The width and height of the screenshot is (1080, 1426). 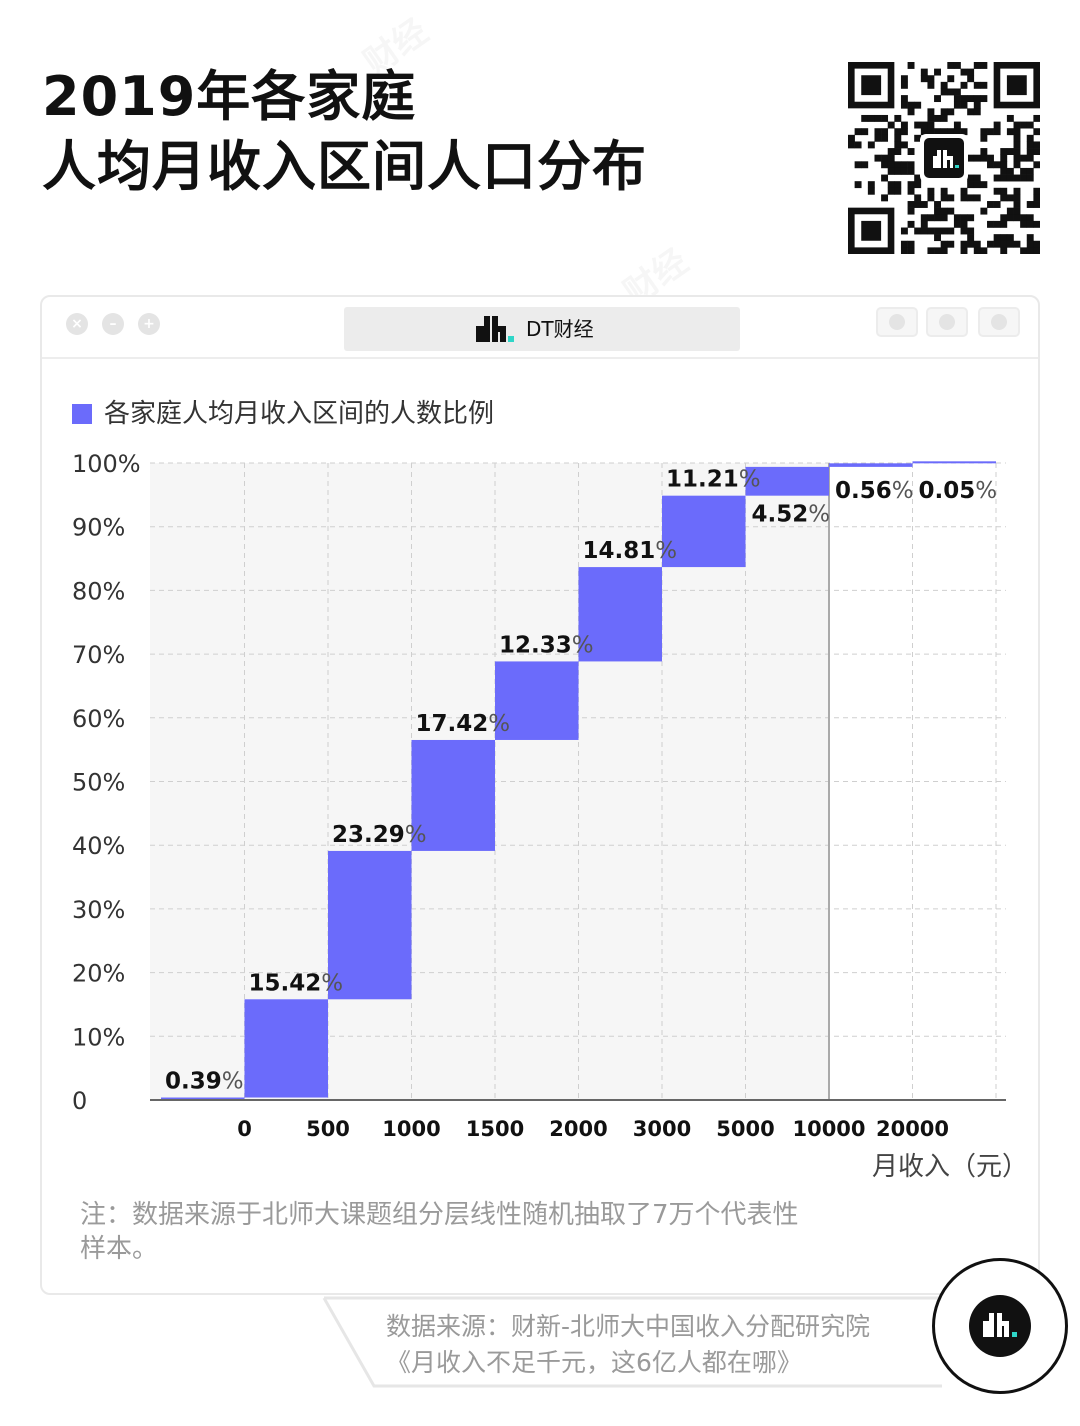 What do you see at coordinates (229, 96) in the screenshot?
I see `page-title-line1: 2019年各家庭` at bounding box center [229, 96].